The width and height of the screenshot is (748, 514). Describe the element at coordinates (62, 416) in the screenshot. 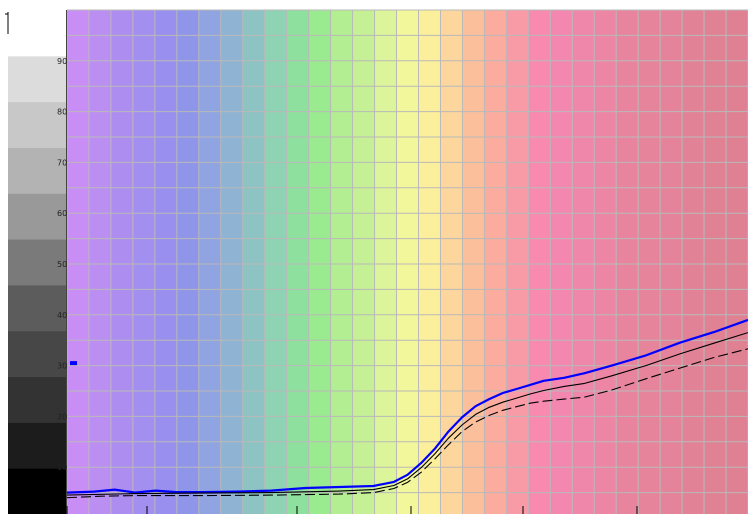

I see `y-tick-label: 20` at that location.